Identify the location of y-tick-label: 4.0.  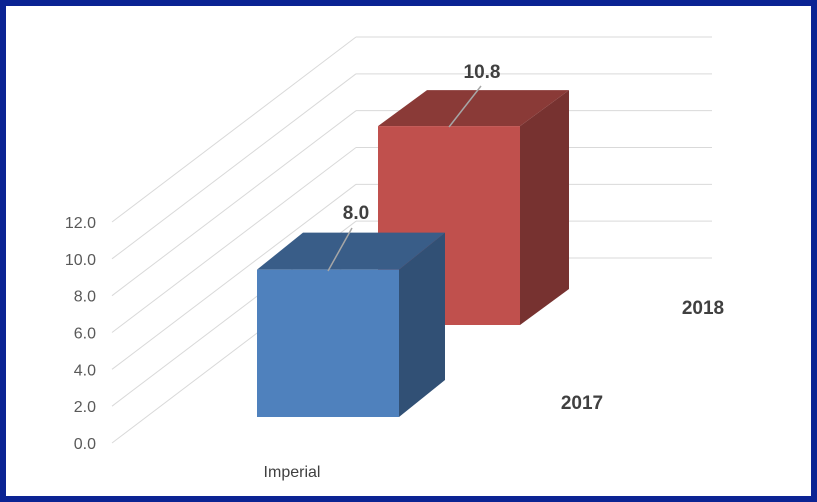
(85, 370).